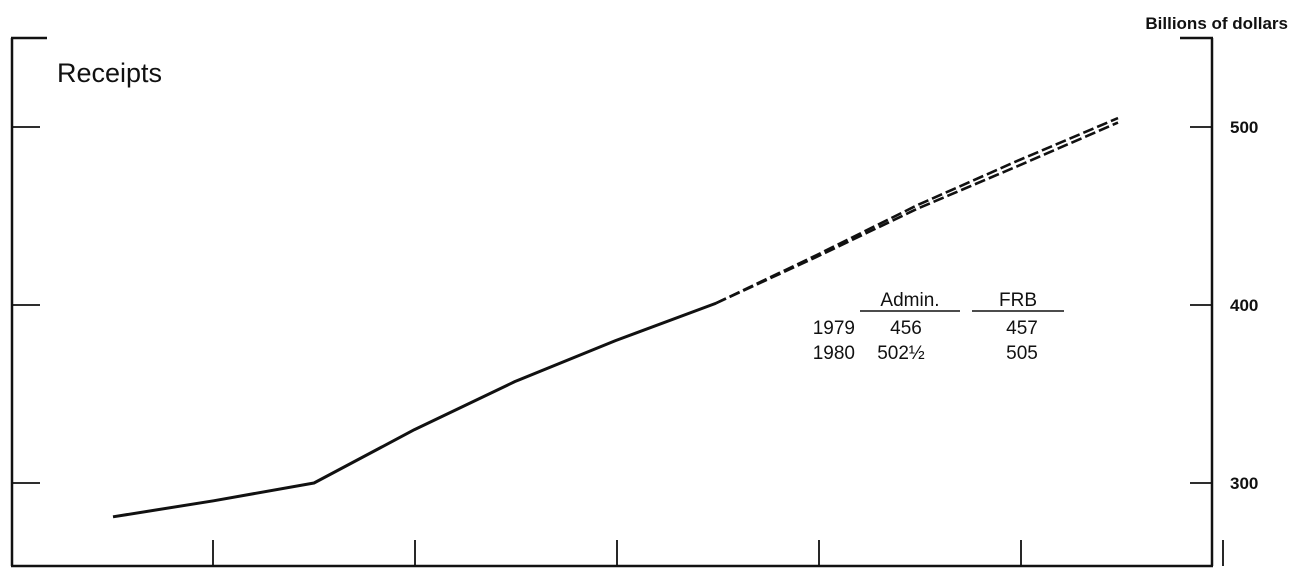 The width and height of the screenshot is (1295, 573). I want to click on table-header-frb: FRB, so click(1018, 300).